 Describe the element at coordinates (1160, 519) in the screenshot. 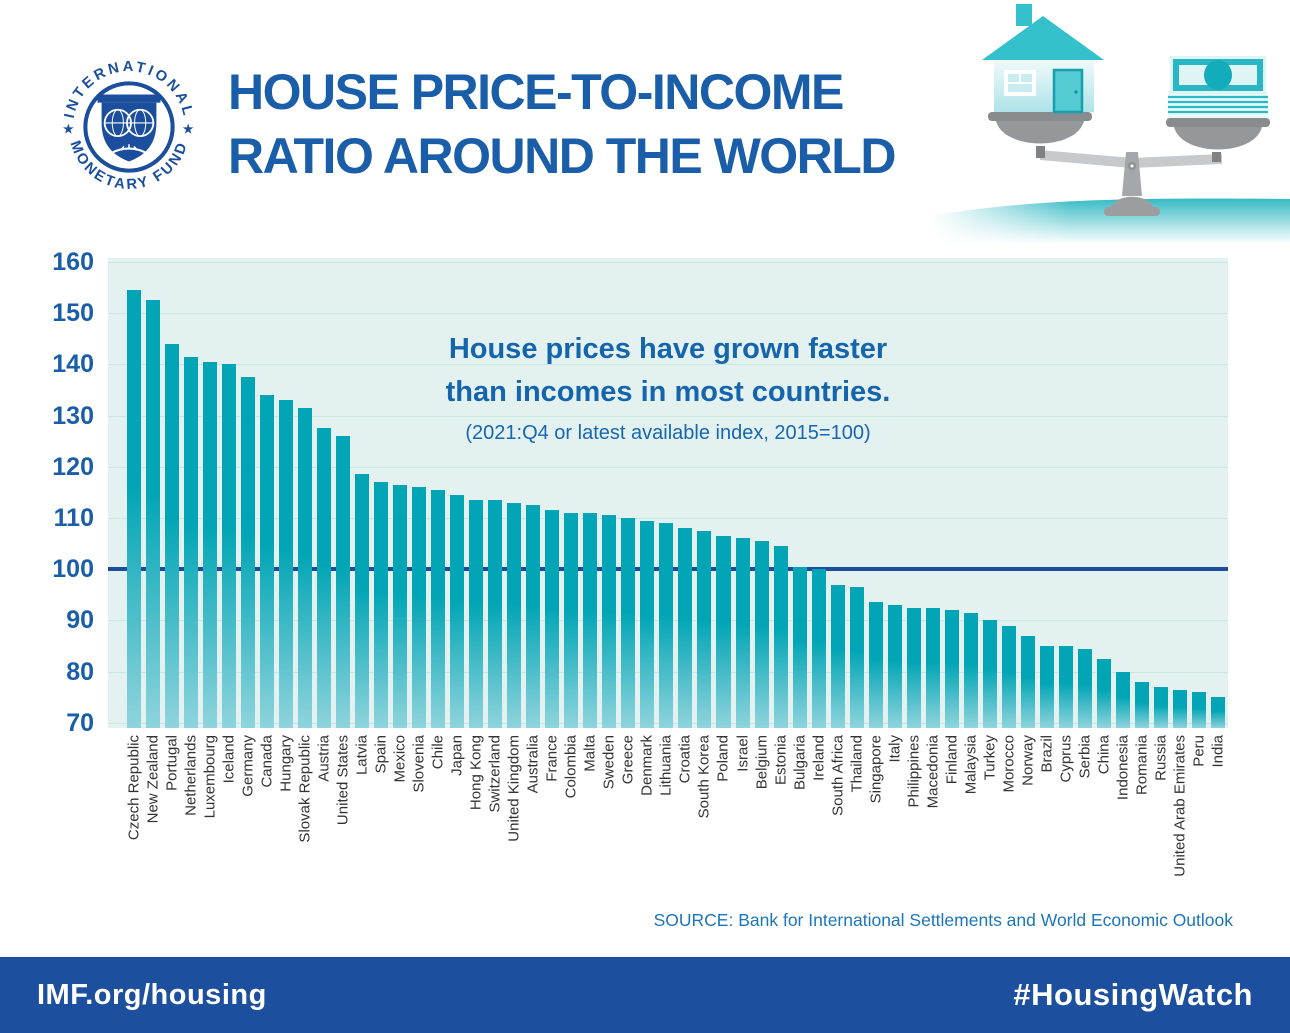

I see `bar-group: Russia` at that location.